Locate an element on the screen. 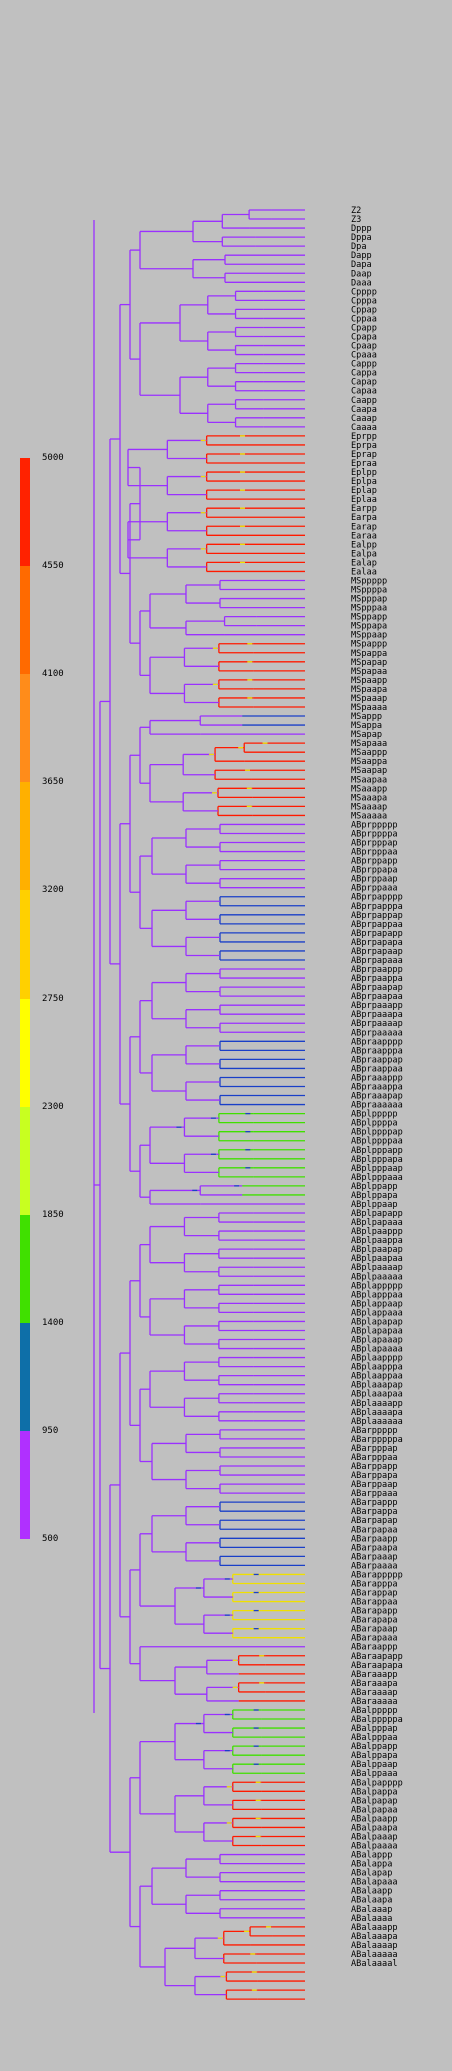  leaf-label: ABplapaaaa is located at coordinates (377, 1350).